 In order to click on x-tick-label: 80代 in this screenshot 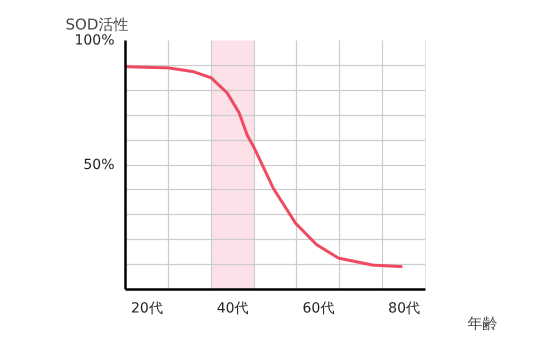, I will do `click(404, 308)`.